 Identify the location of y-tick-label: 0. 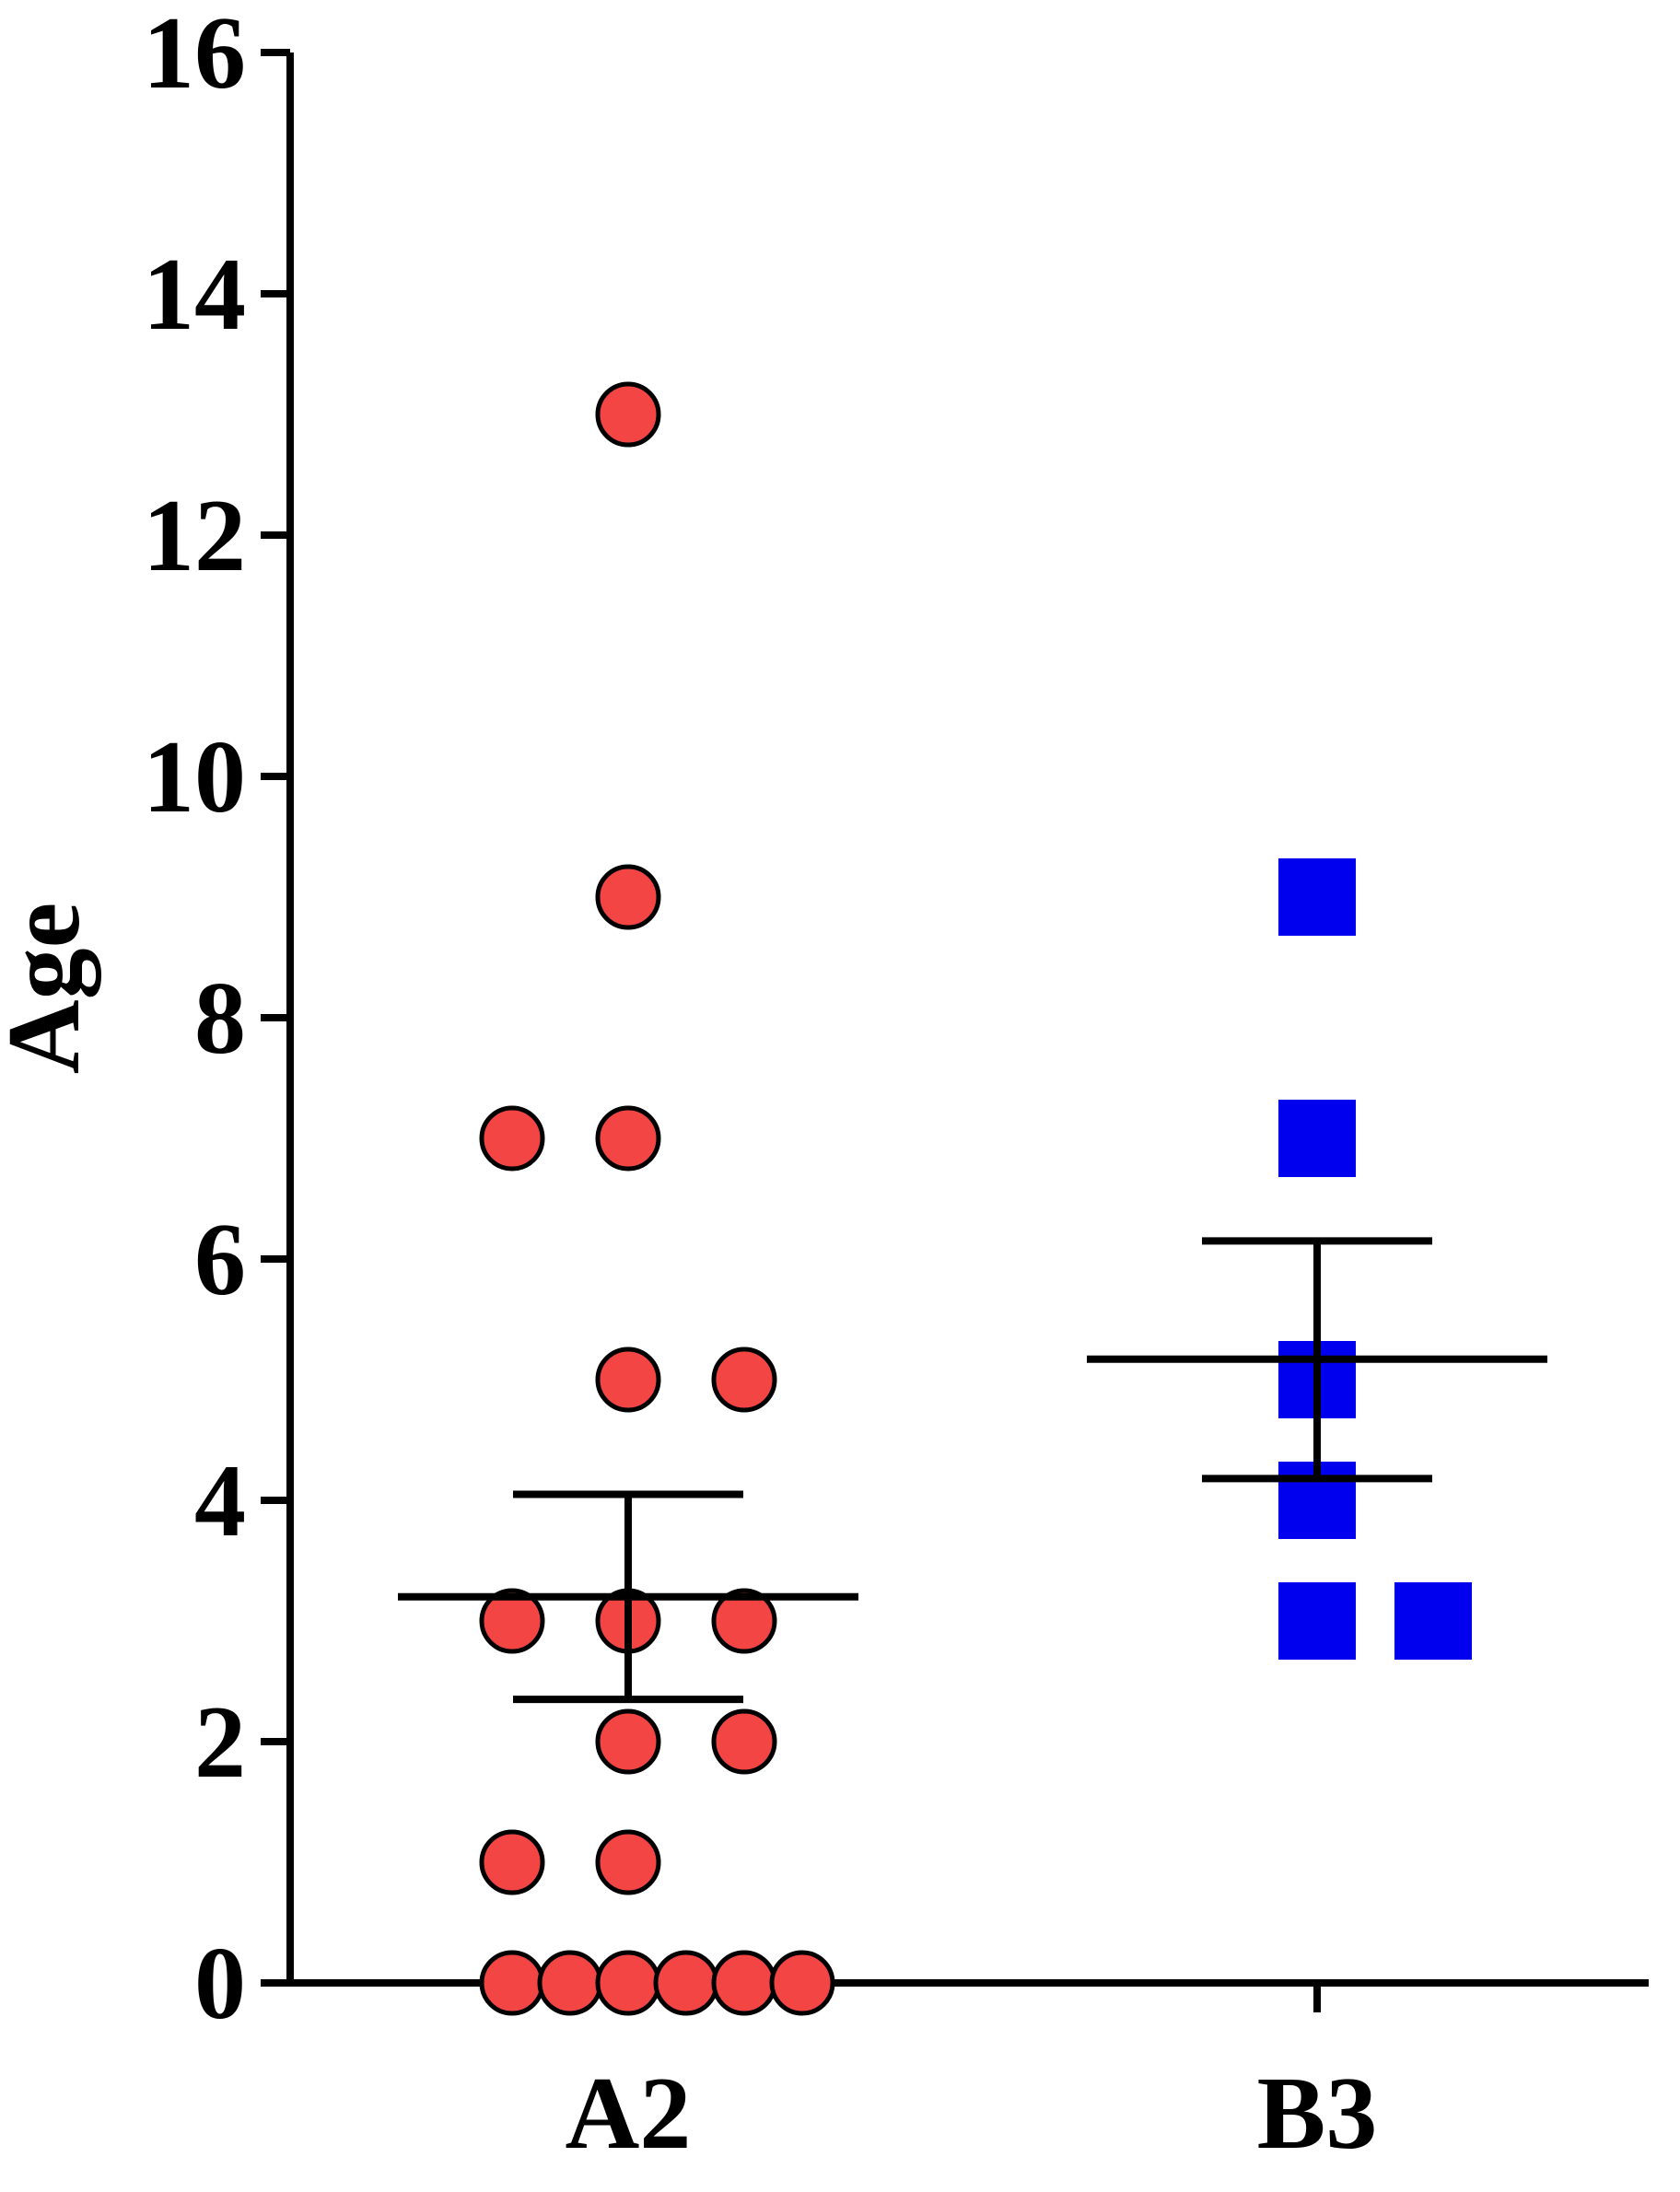
(220, 1984).